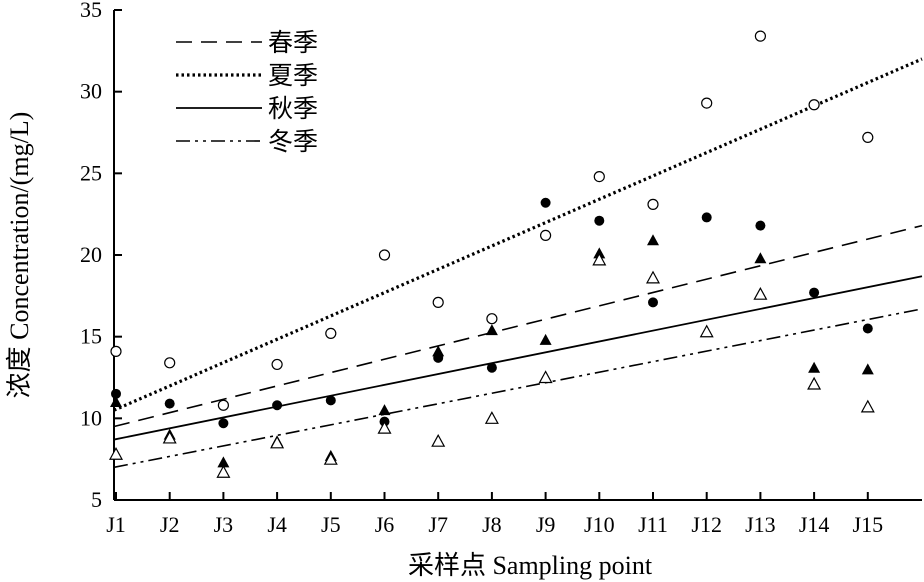 This screenshot has height=582, width=924. Describe the element at coordinates (170, 524) in the screenshot. I see `x-tick-label: J2` at that location.